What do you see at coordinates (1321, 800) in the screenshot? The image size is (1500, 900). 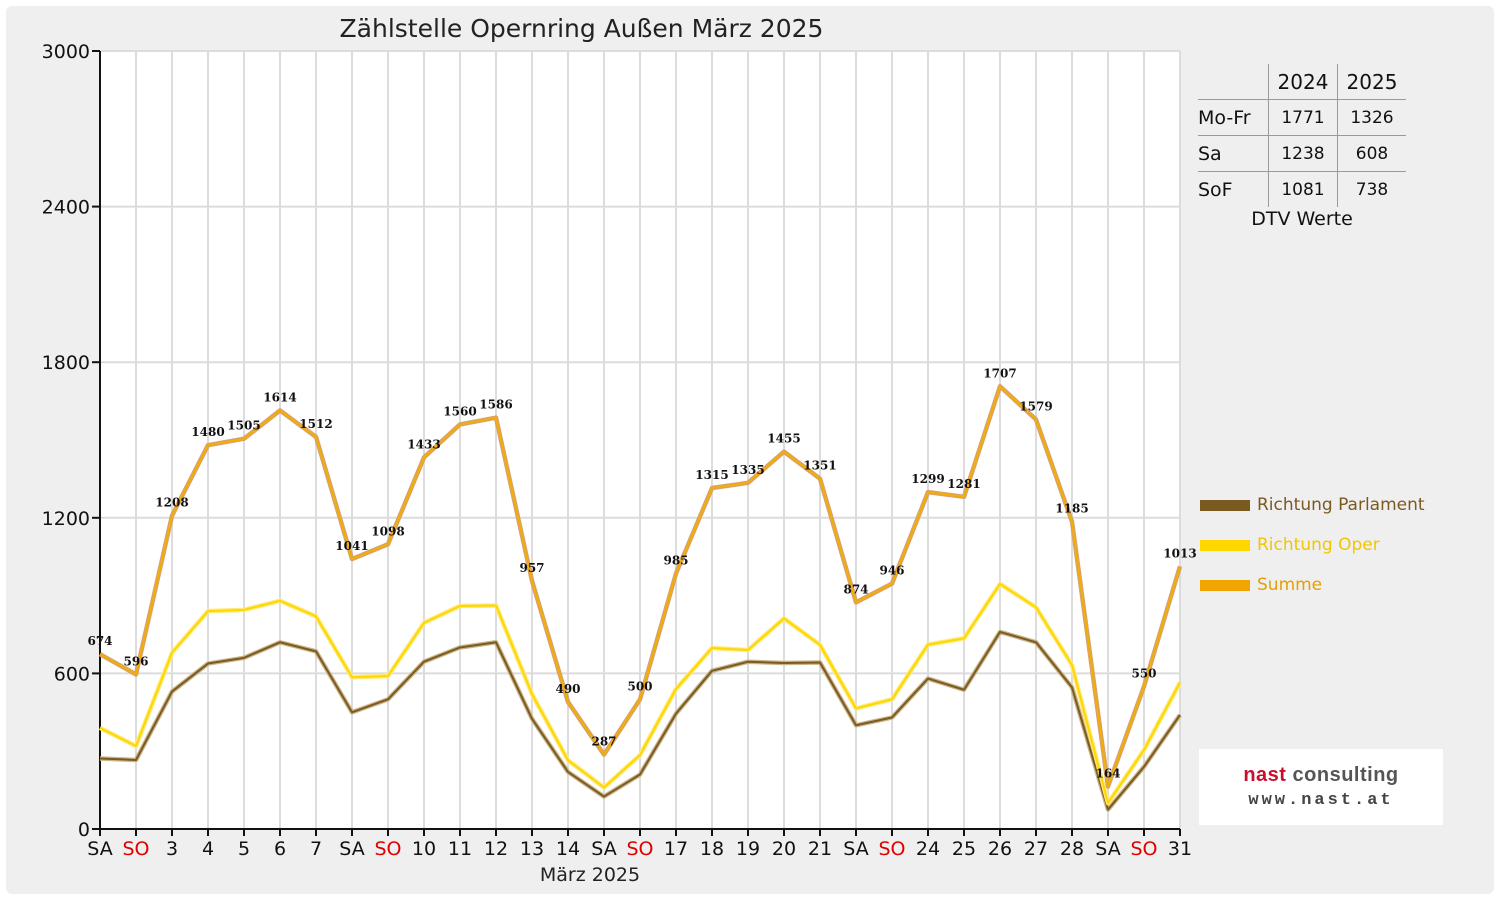 I see `logo-url: www.nast.at` at bounding box center [1321, 800].